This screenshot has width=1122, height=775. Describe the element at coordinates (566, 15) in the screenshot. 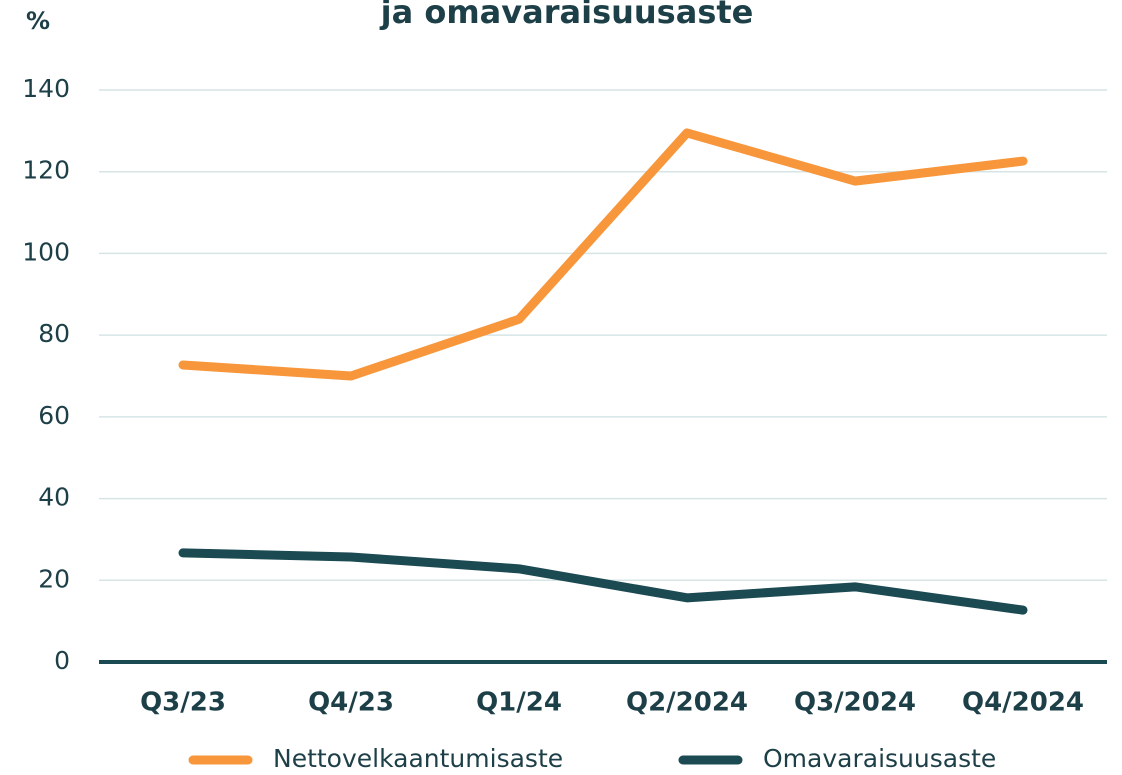

I see `chart-title: ja omavaraisuusaste` at that location.